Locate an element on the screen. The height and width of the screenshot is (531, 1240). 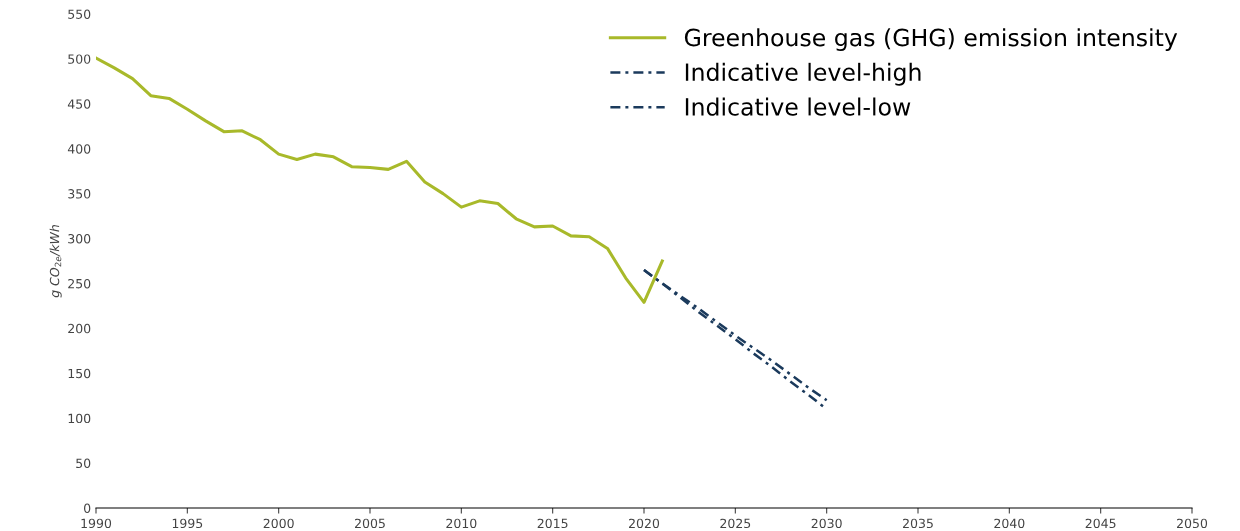
legend-label: Greenhouse gas (GHG) emission intensity is located at coordinates (931, 40).